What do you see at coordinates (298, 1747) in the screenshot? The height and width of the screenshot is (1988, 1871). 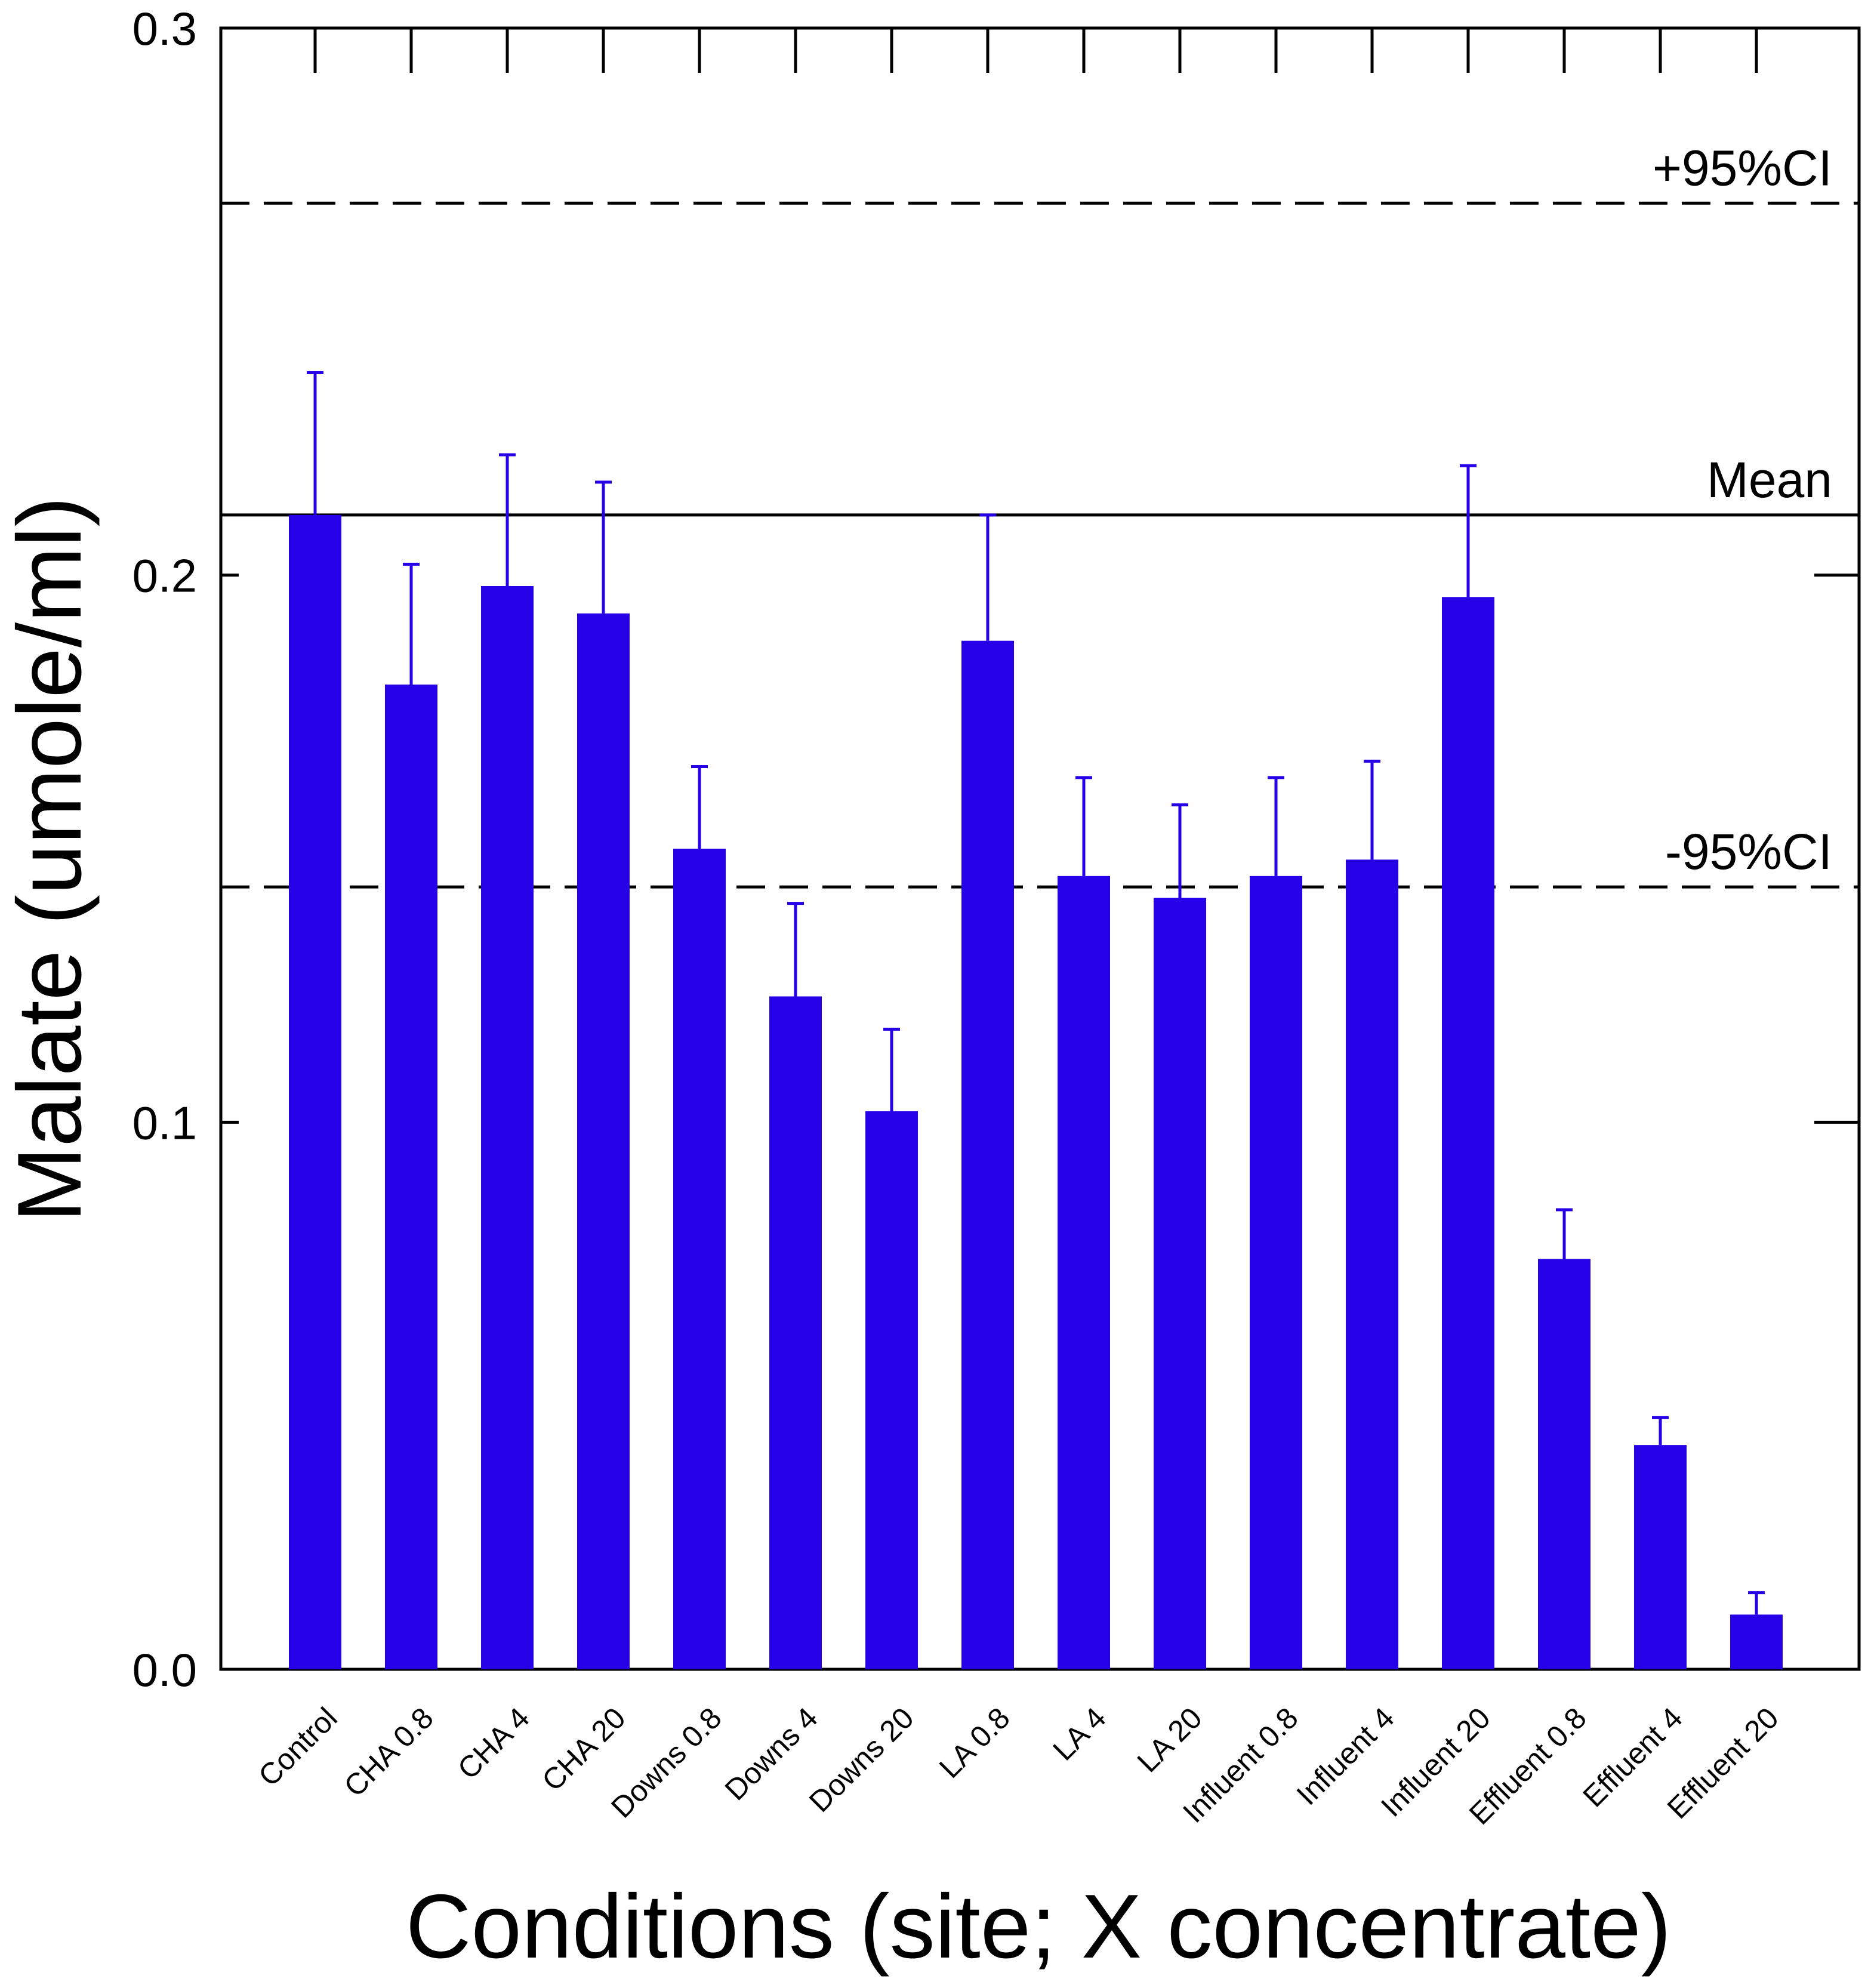 I see `x-tick-label: Control` at bounding box center [298, 1747].